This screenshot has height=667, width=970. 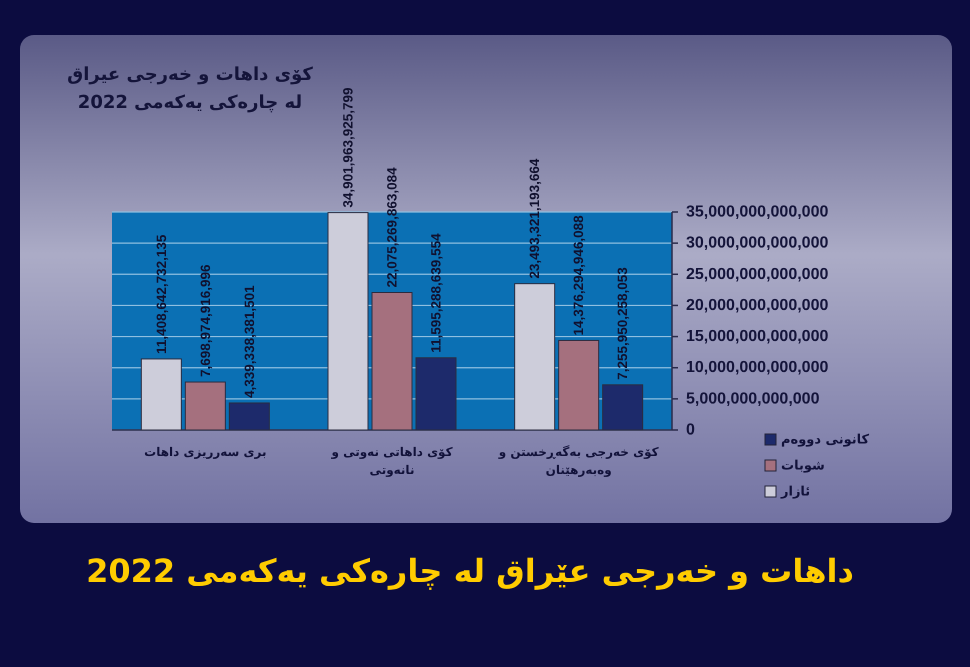 What do you see at coordinates (348, 147) in the screenshot?
I see `data-label: 34,901,963,925,799` at bounding box center [348, 147].